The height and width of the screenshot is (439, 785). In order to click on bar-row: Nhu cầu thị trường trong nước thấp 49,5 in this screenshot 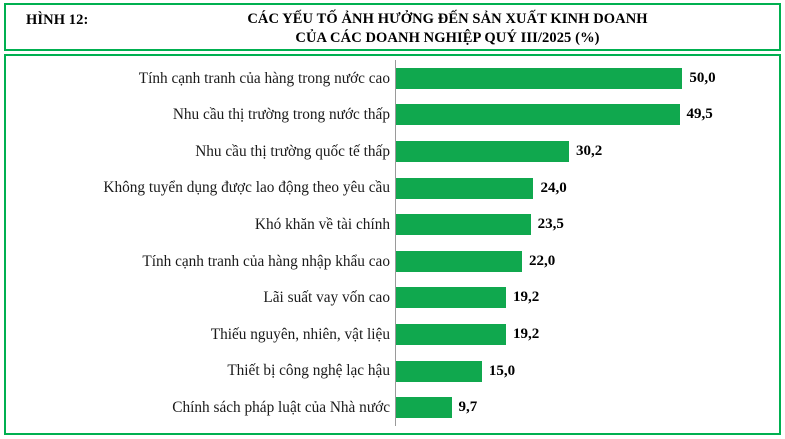, I will do `click(392, 115)`.